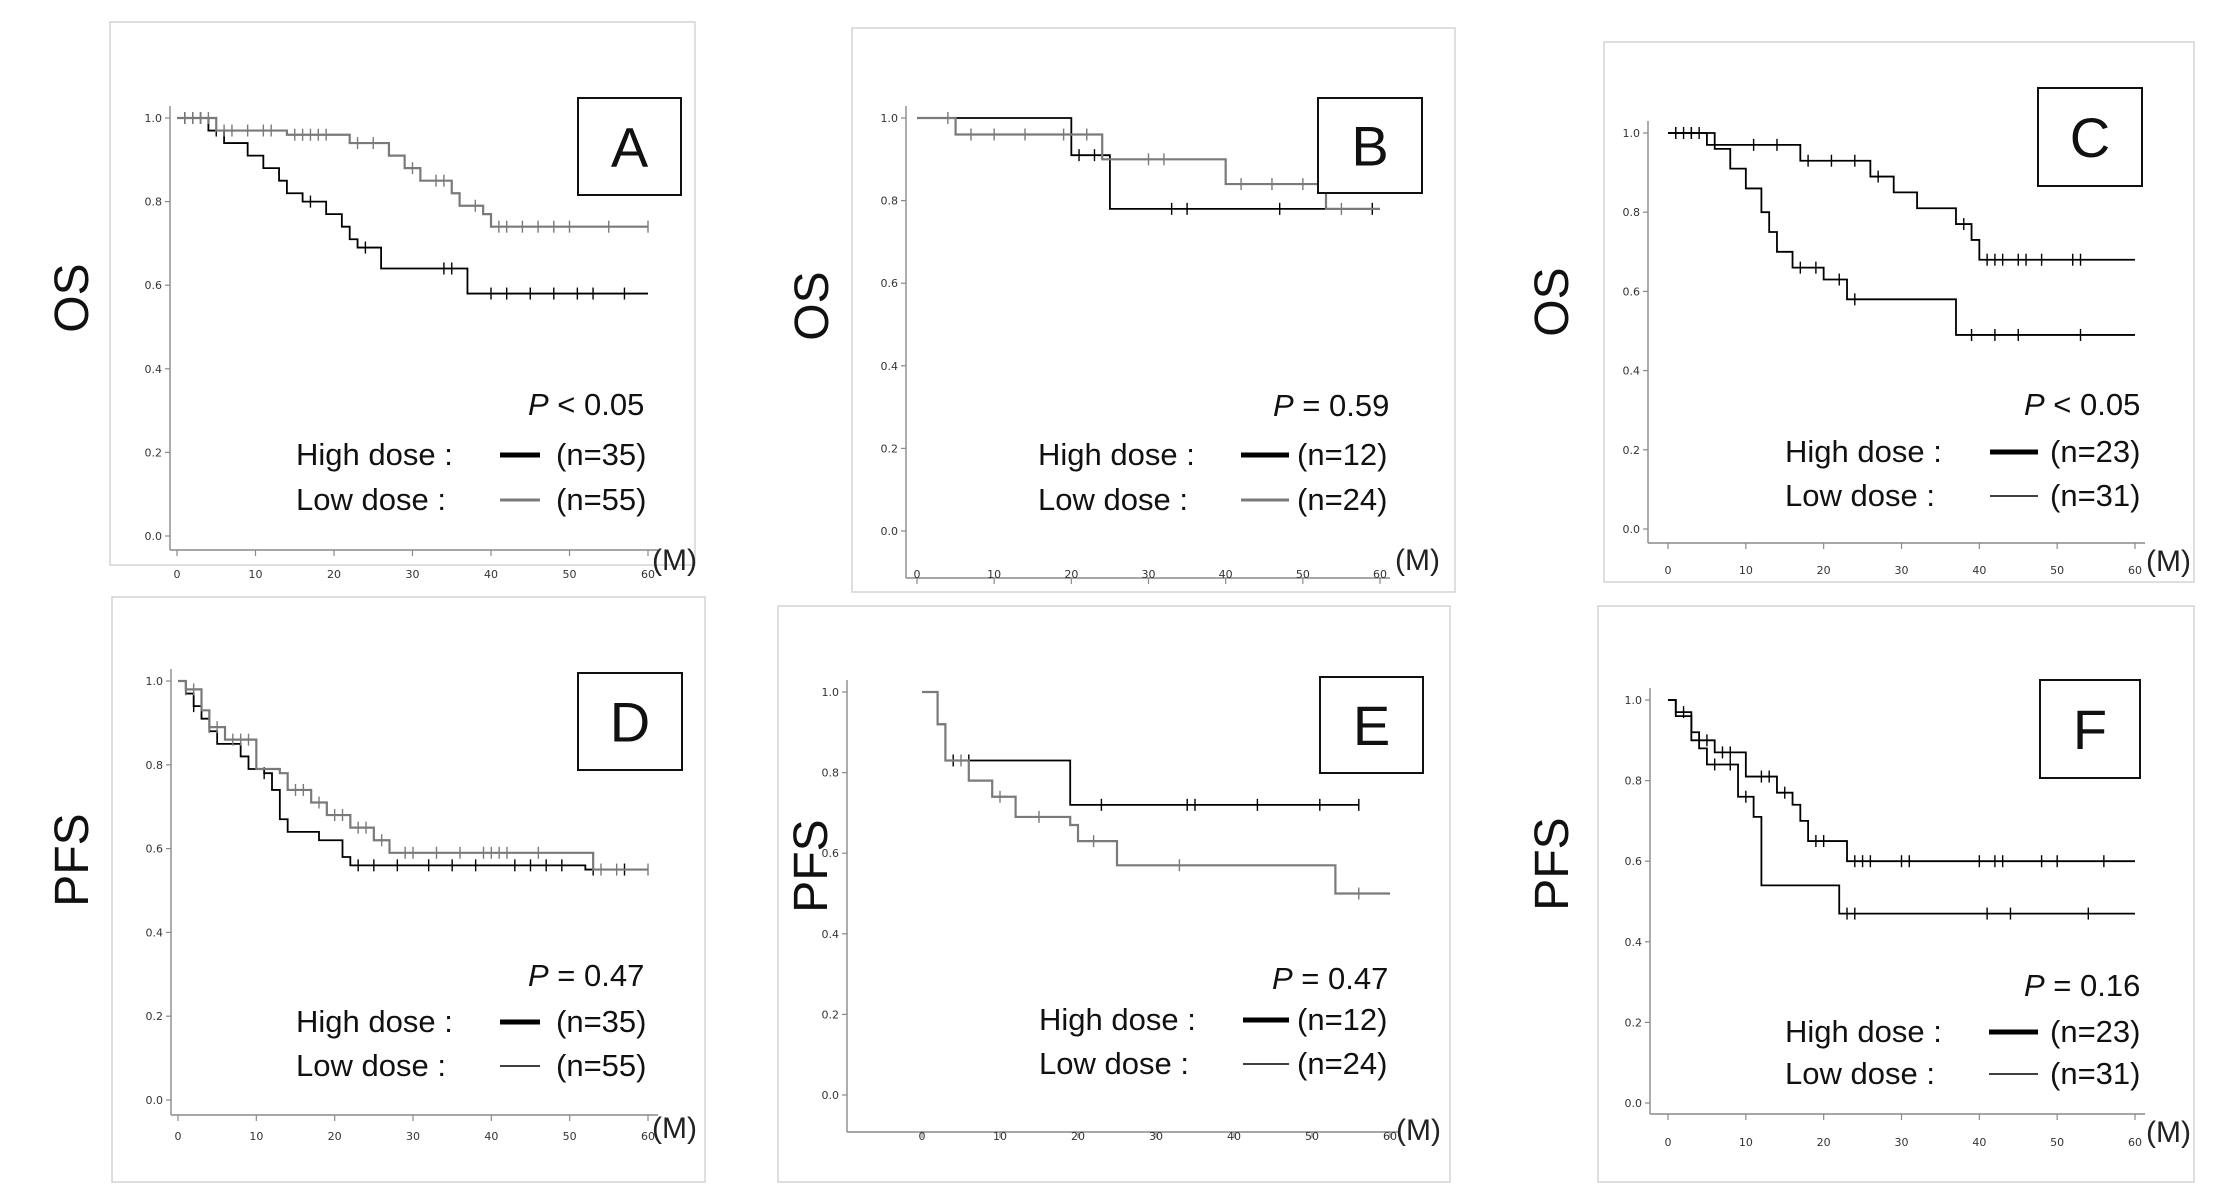  Describe the element at coordinates (1331, 405) in the screenshot. I see `p-value: P = 0.59` at that location.